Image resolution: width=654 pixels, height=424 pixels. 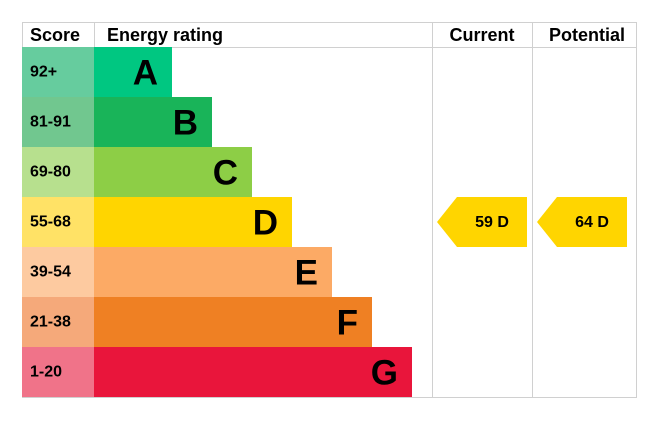 I want to click on potential-arrow, so click(x=582, y=222).